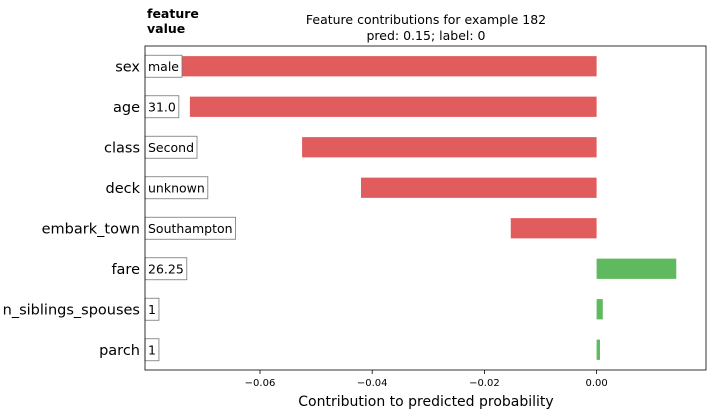  What do you see at coordinates (119, 351) in the screenshot?
I see `category-label: parch` at bounding box center [119, 351].